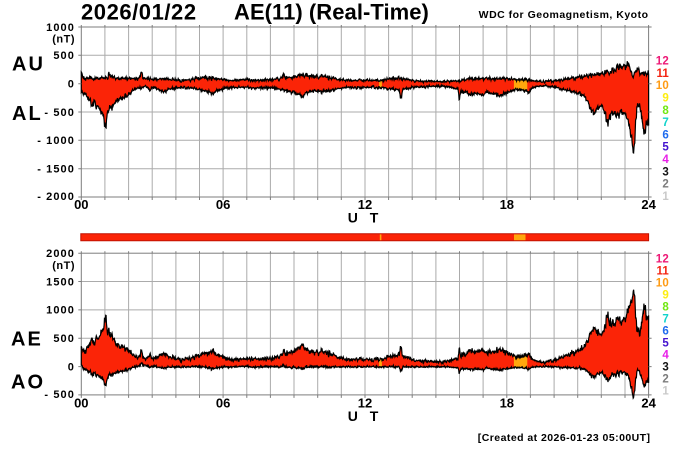 The height and width of the screenshot is (455, 700). I want to click on svg-text: 2000, so click(60, 254).